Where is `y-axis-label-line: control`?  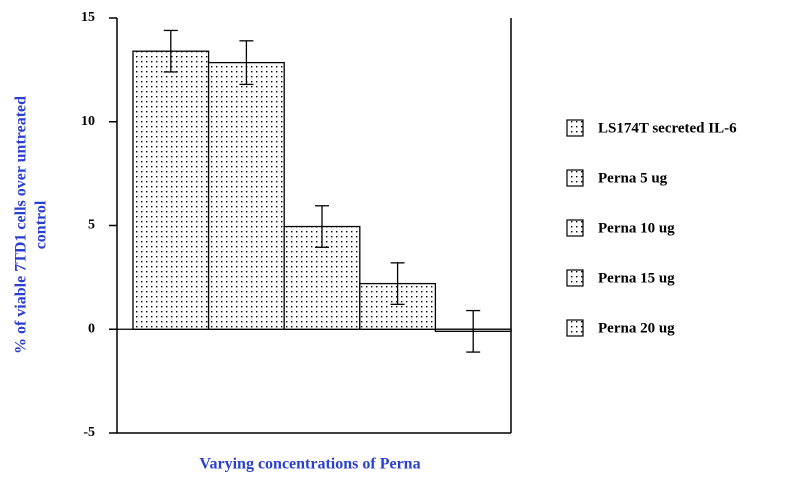
y-axis-label-line: control is located at coordinates (41, 224).